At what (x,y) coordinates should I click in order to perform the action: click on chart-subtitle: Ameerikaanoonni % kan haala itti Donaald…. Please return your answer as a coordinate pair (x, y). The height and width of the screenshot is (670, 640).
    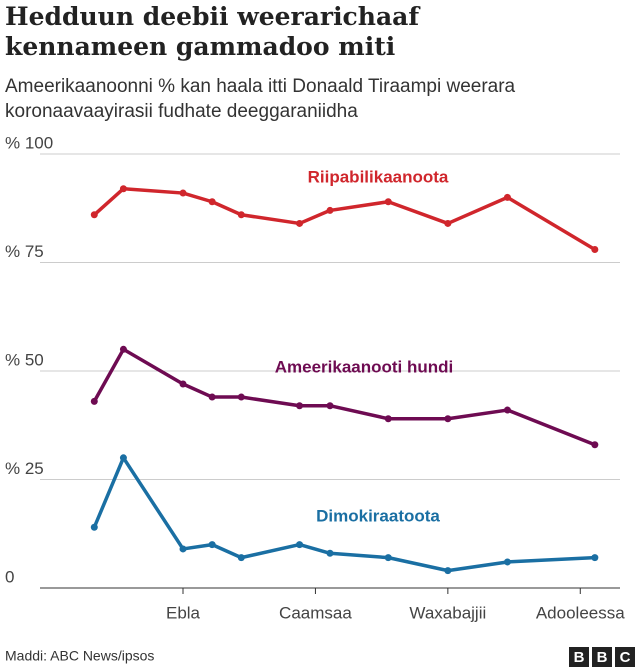
    Looking at the image, I should click on (260, 99).